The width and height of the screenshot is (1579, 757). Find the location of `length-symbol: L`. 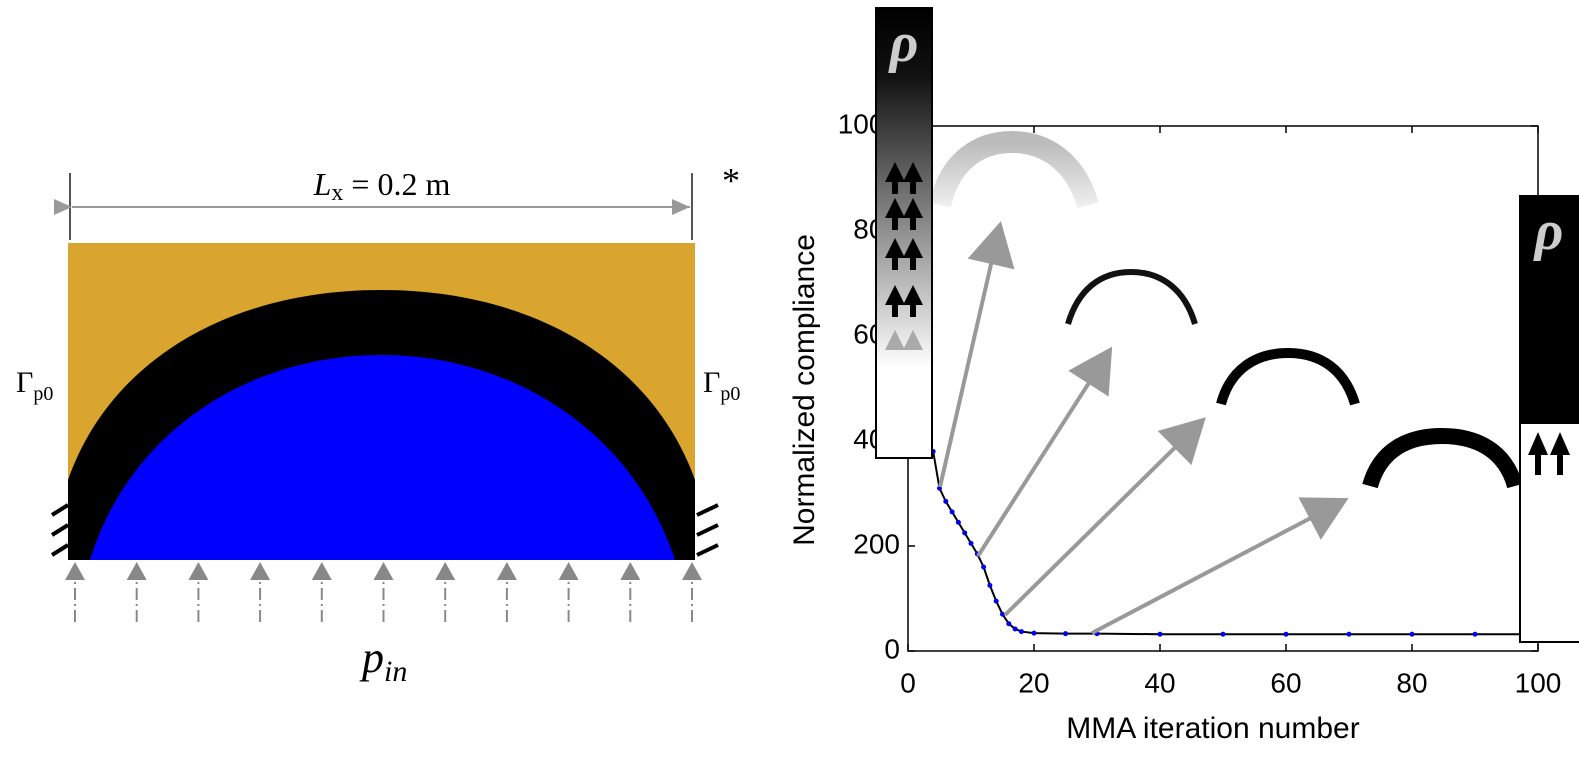

length-symbol: L is located at coordinates (322, 184).